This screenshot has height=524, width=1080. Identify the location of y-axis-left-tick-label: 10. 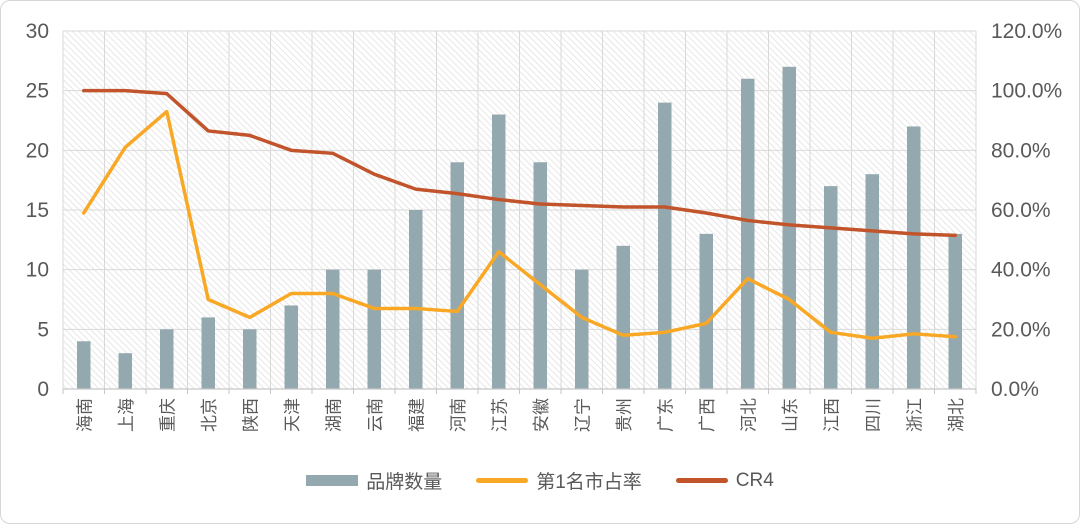
(37, 270).